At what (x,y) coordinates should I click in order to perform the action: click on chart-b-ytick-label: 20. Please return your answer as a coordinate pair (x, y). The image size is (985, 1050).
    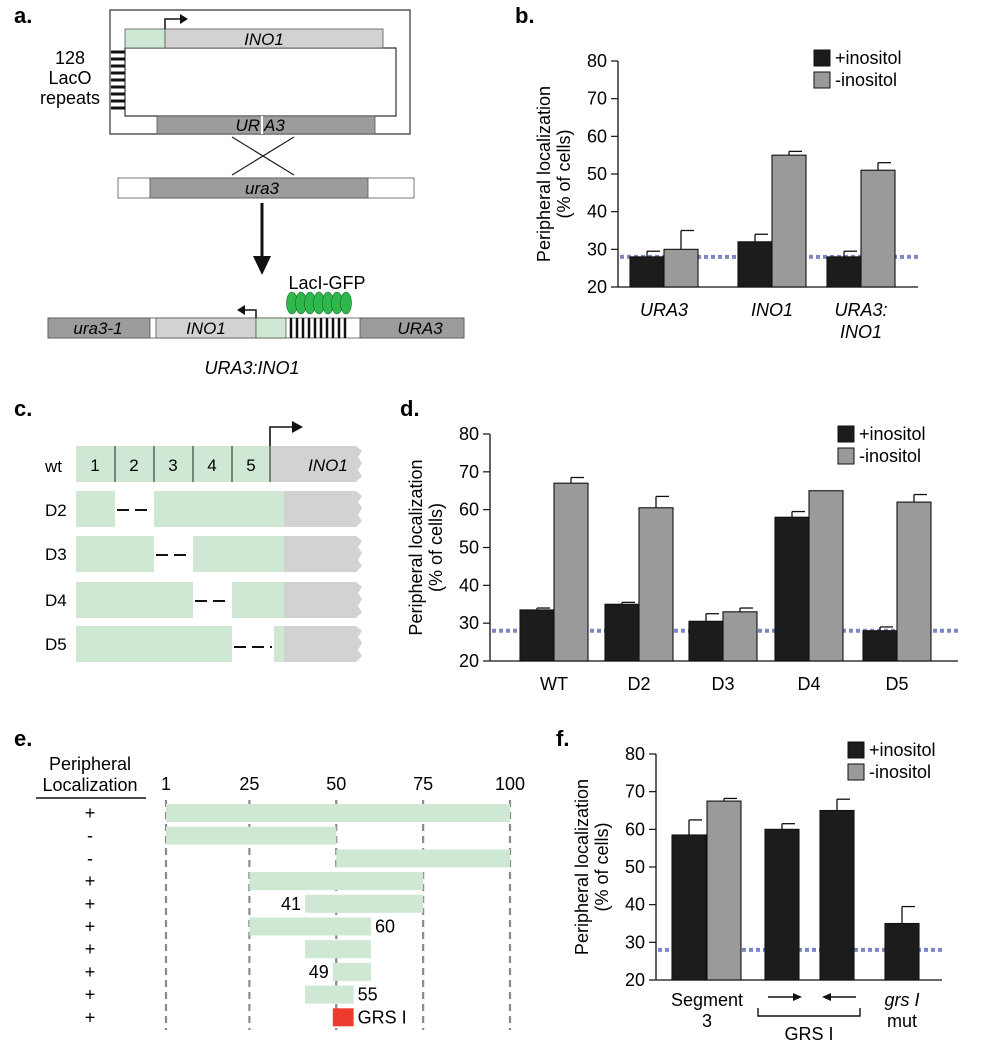
    Looking at the image, I should click on (597, 287).